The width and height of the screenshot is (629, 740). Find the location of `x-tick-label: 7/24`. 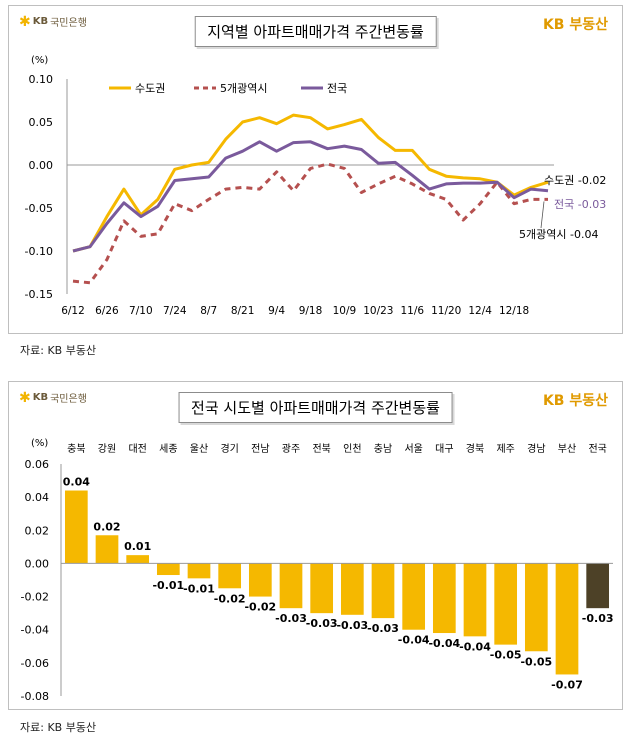

x-tick-label: 7/24 is located at coordinates (175, 311).